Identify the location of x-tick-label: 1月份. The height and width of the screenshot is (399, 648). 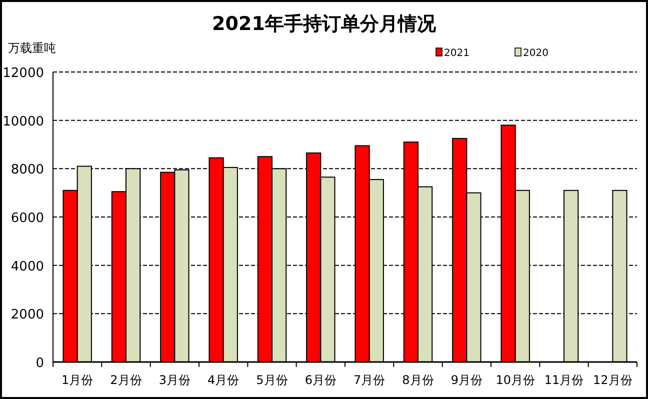
(78, 380).